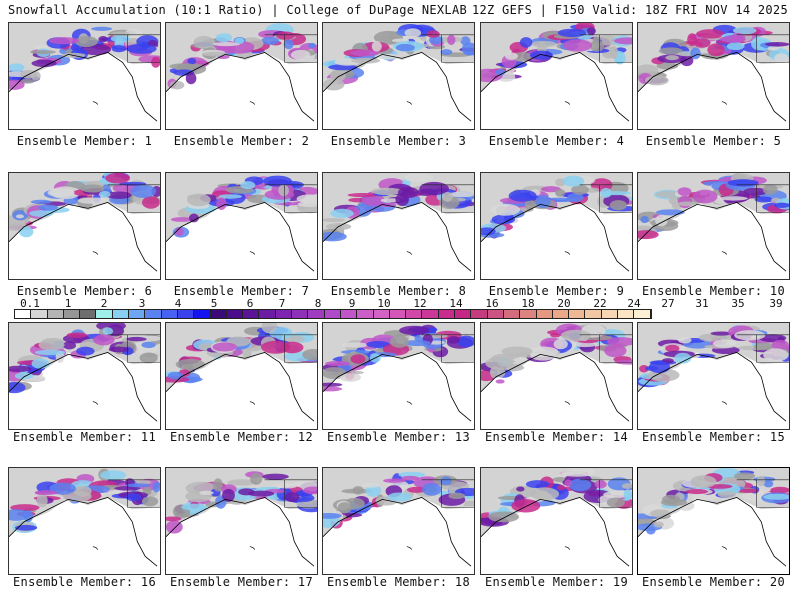  Describe the element at coordinates (384, 303) in the screenshot. I see `colorbar-tick-label: 10` at that location.